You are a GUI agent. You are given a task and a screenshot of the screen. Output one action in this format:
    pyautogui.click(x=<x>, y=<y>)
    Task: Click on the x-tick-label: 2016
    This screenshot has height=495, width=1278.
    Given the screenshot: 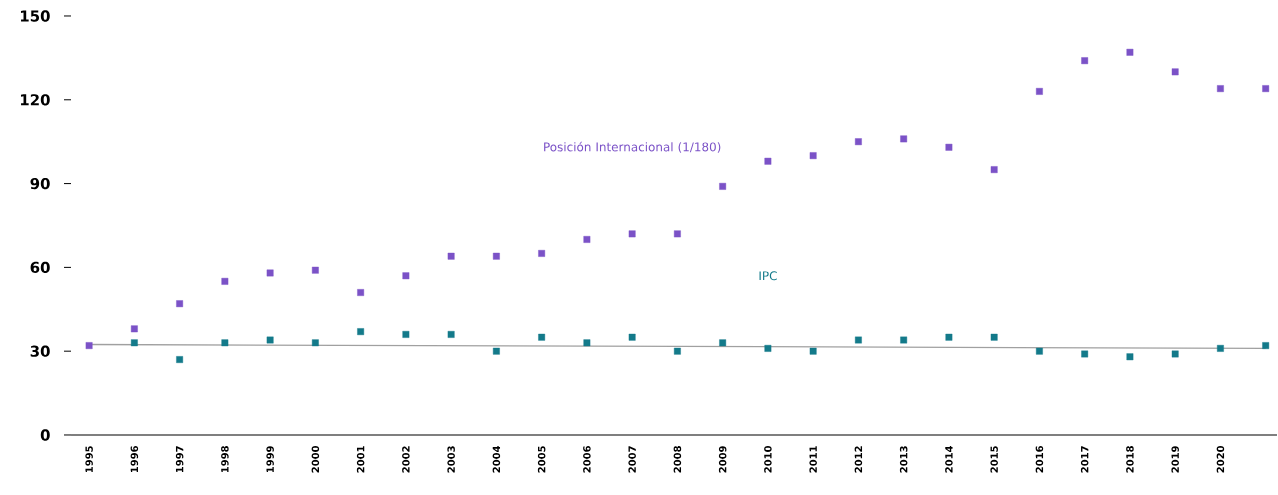 What is the action you would take?
    pyautogui.click(x=1039, y=459)
    